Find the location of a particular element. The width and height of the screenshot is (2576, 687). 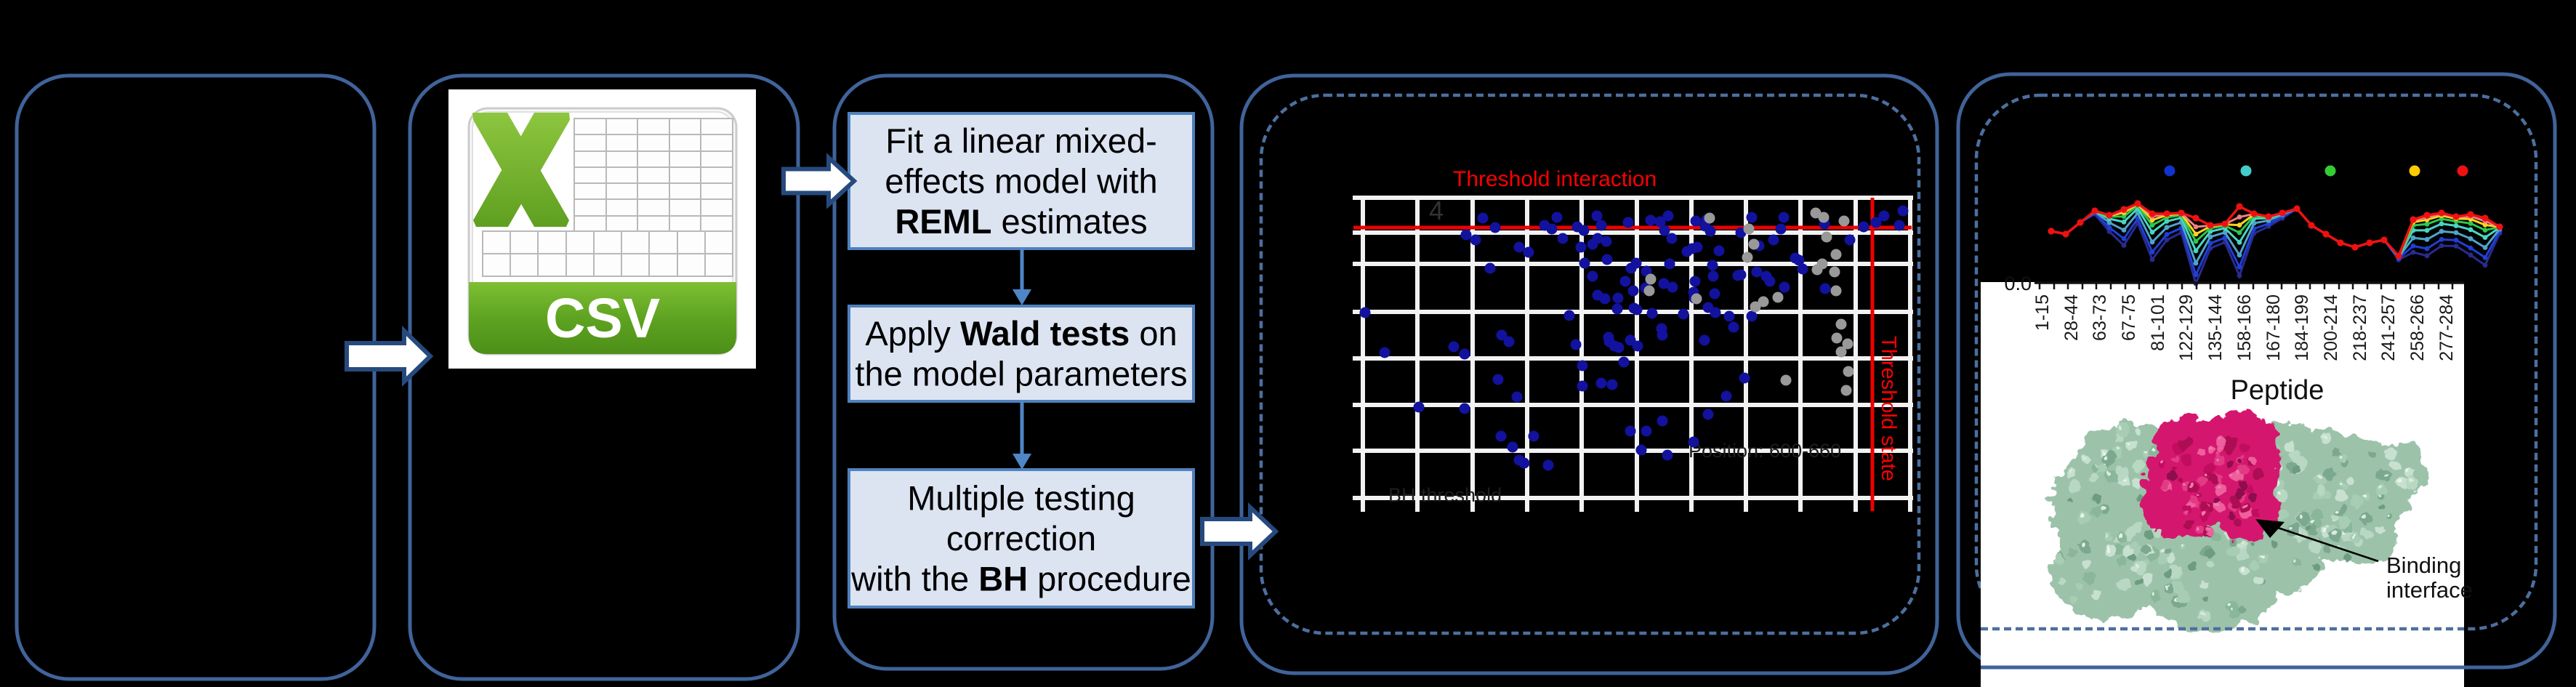

svg-text: 218-237 is located at coordinates (2360, 327).